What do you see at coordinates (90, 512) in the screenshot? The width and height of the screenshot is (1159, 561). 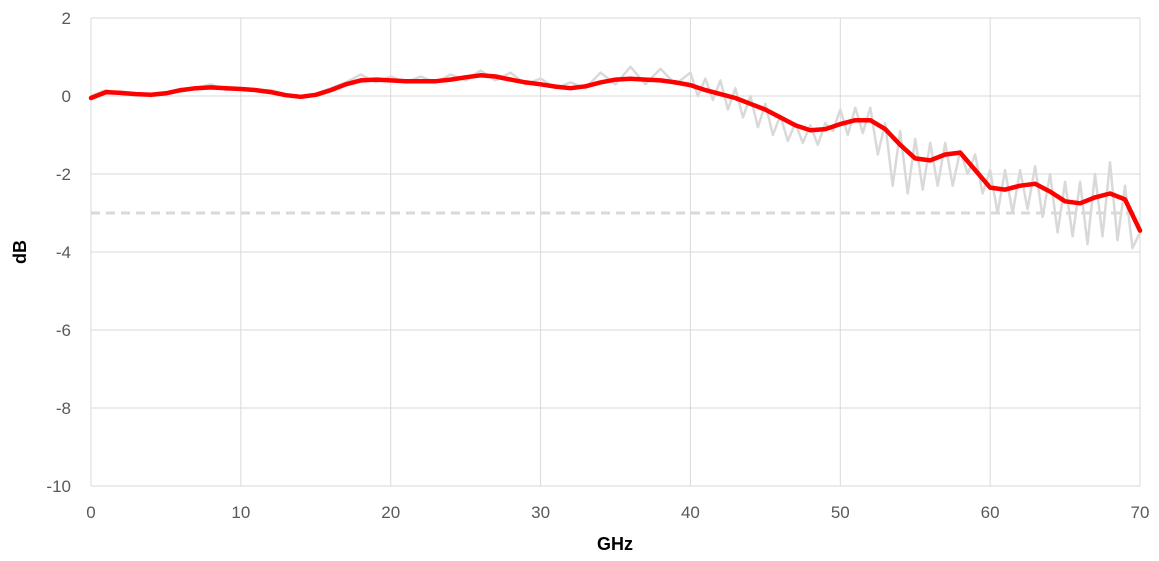 I see `x-tick-label: 0` at bounding box center [90, 512].